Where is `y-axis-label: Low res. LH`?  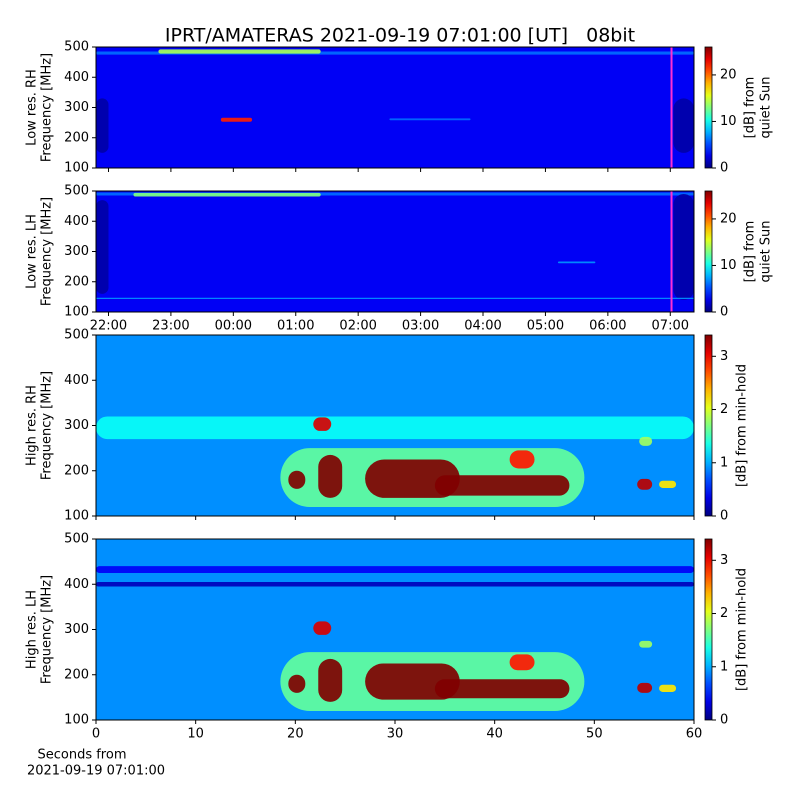
y-axis-label: Low res. LH is located at coordinates (32, 251).